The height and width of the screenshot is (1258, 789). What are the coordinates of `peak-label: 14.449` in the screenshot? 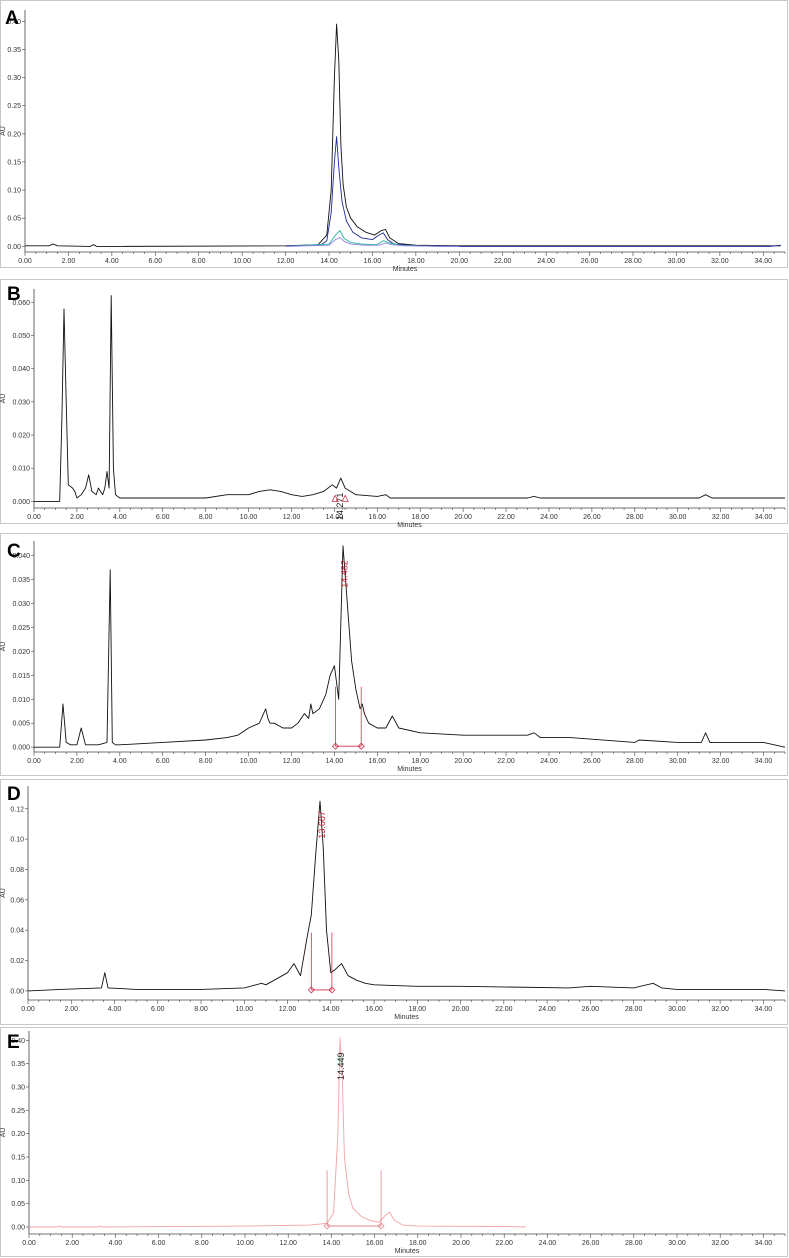 It's located at (341, 1066).